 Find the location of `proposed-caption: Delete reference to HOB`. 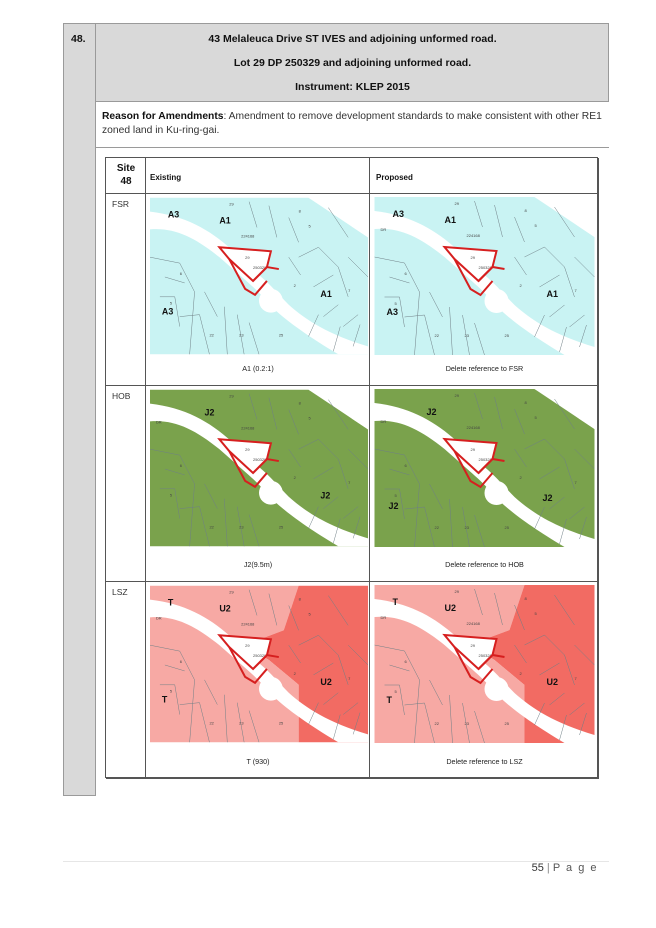

proposed-caption: Delete reference to HOB is located at coordinates (484, 564).